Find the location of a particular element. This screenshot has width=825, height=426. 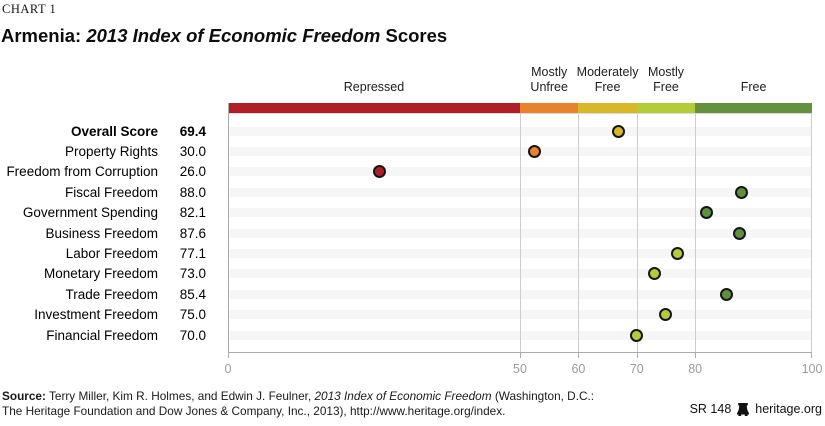

category-row: Labor Freedom 77.1 is located at coordinates (103, 253).